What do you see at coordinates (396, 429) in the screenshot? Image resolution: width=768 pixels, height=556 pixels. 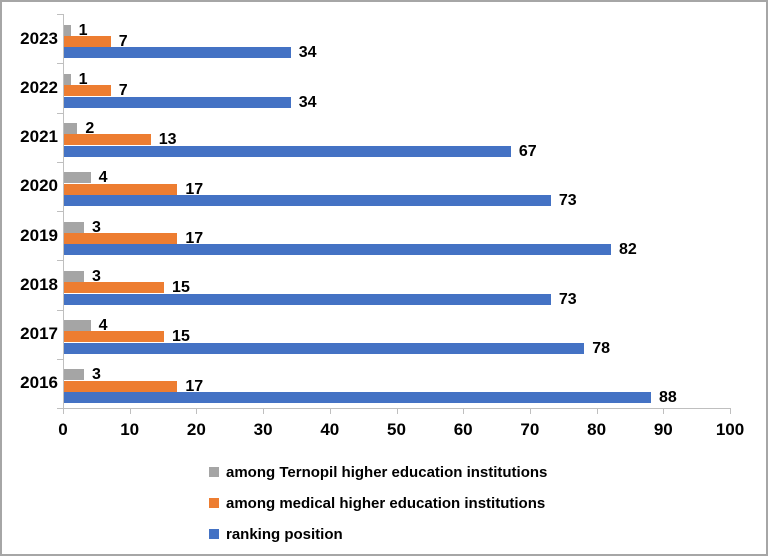 I see `x-tick-label: 50` at bounding box center [396, 429].